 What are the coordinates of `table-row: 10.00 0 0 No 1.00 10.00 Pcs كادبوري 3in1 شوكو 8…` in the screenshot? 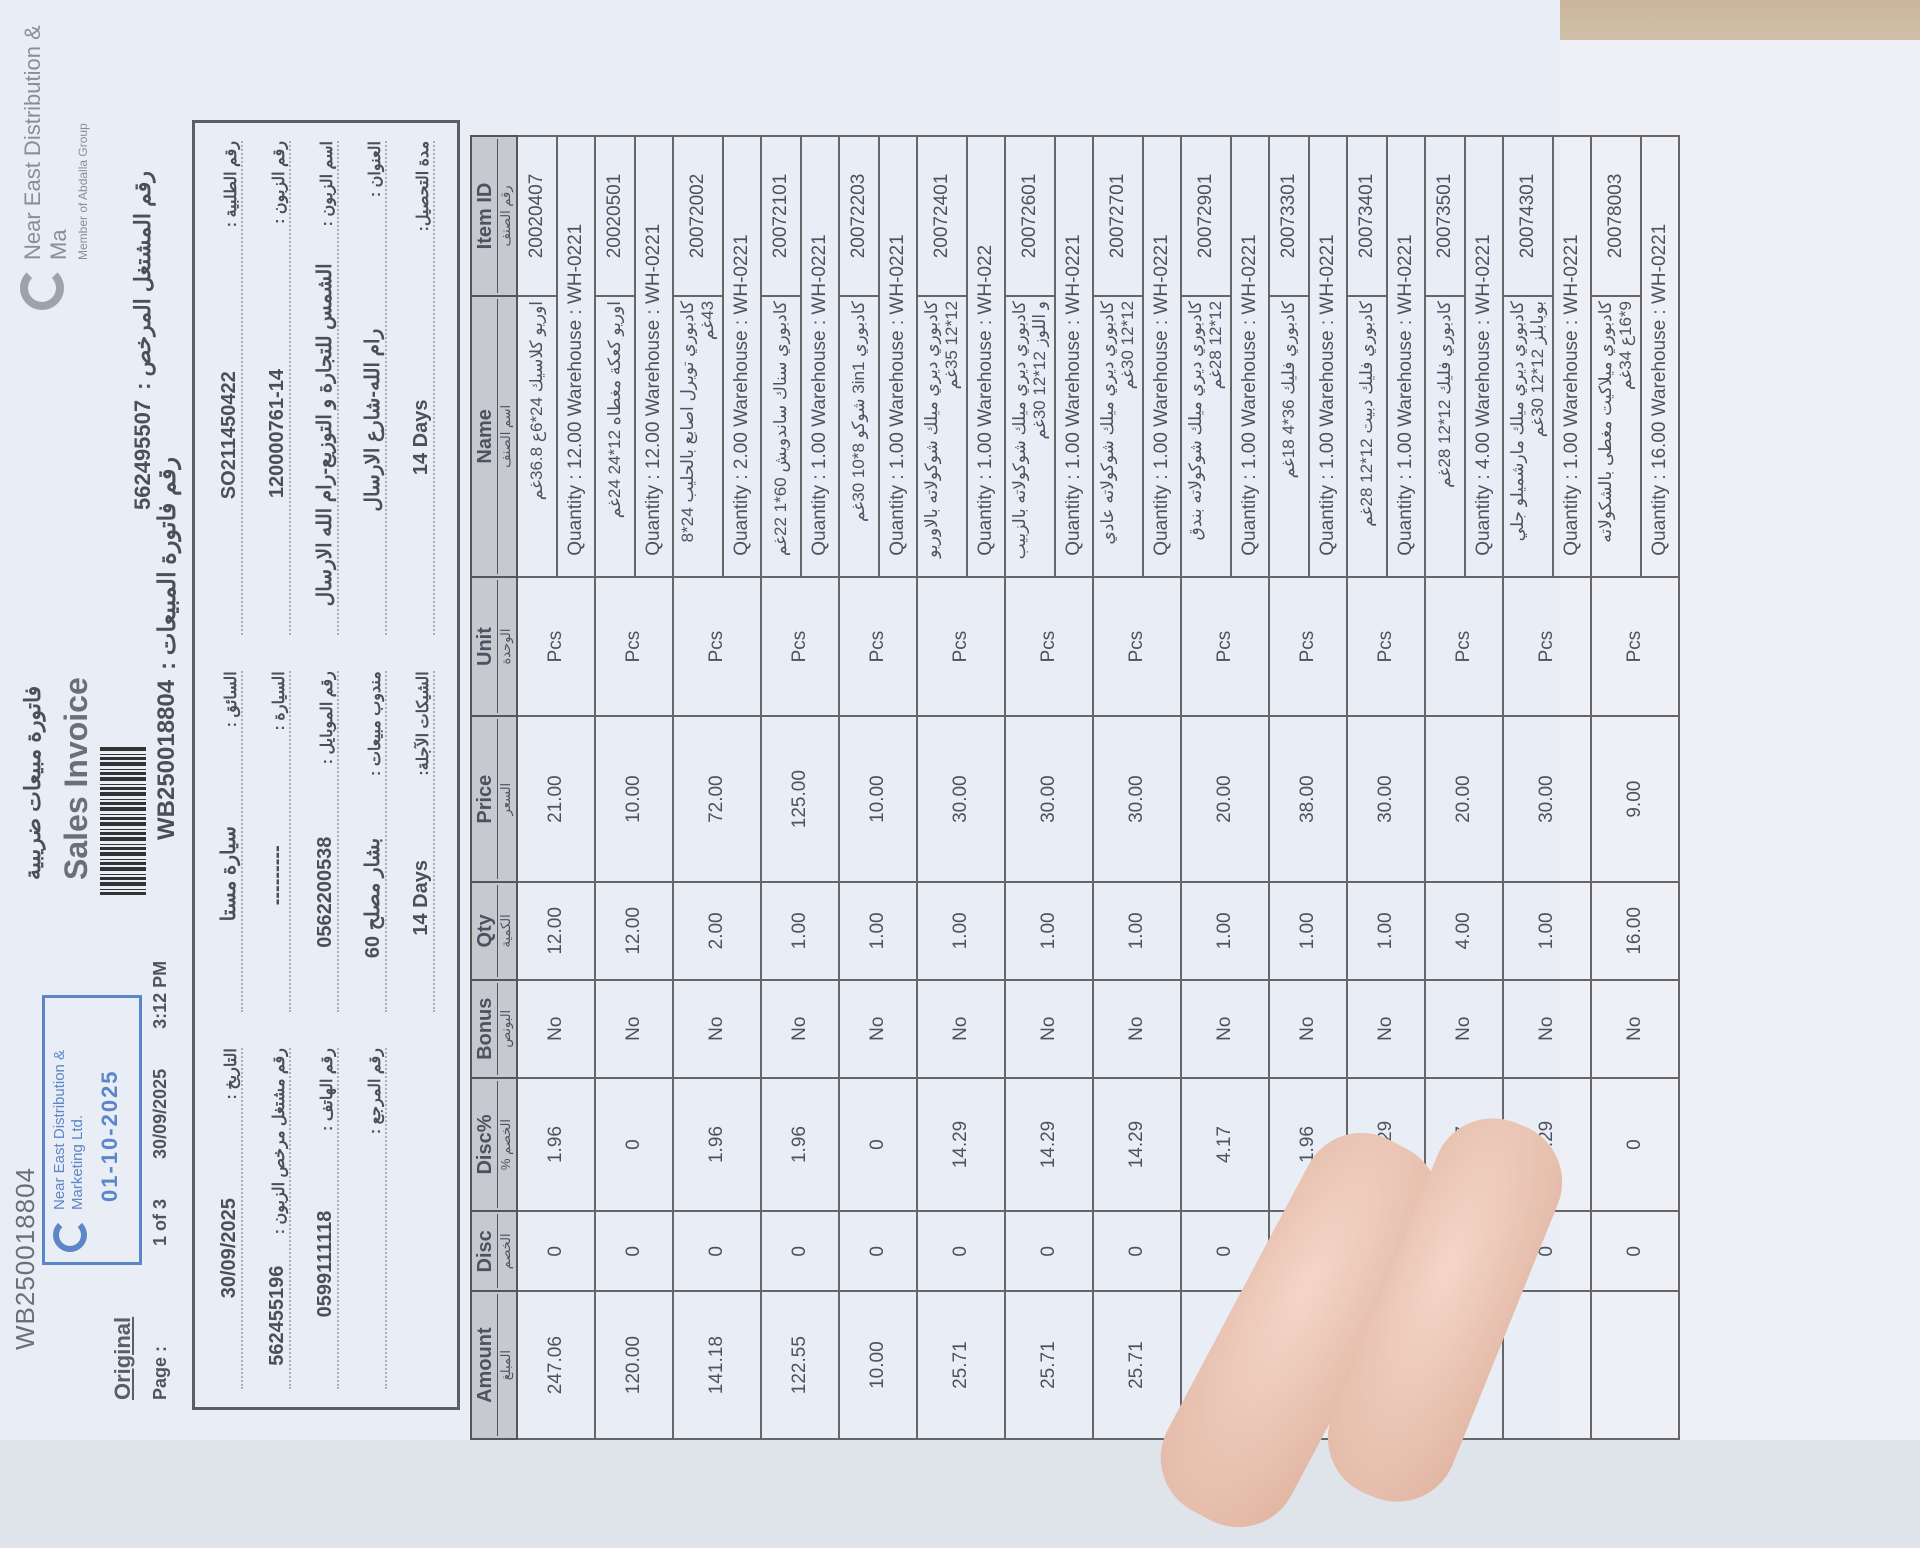 It's located at (878, 787).